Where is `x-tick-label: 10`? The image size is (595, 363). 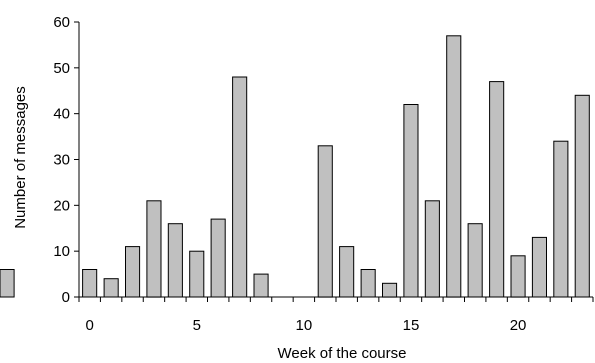
x-tick-label: 10 is located at coordinates (304, 325).